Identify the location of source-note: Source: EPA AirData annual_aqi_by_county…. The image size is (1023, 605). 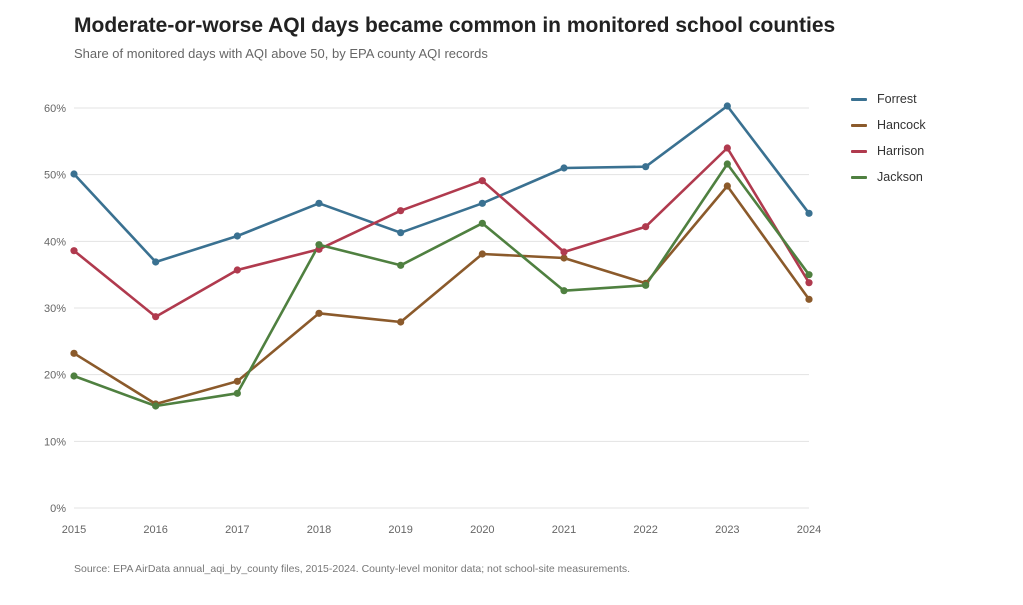
(352, 569).